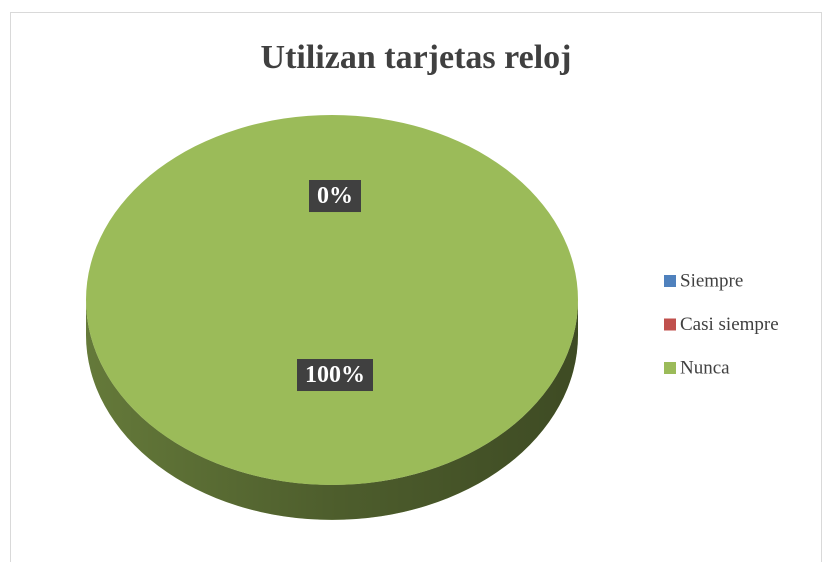  I want to click on data-label: 0%, so click(335, 196).